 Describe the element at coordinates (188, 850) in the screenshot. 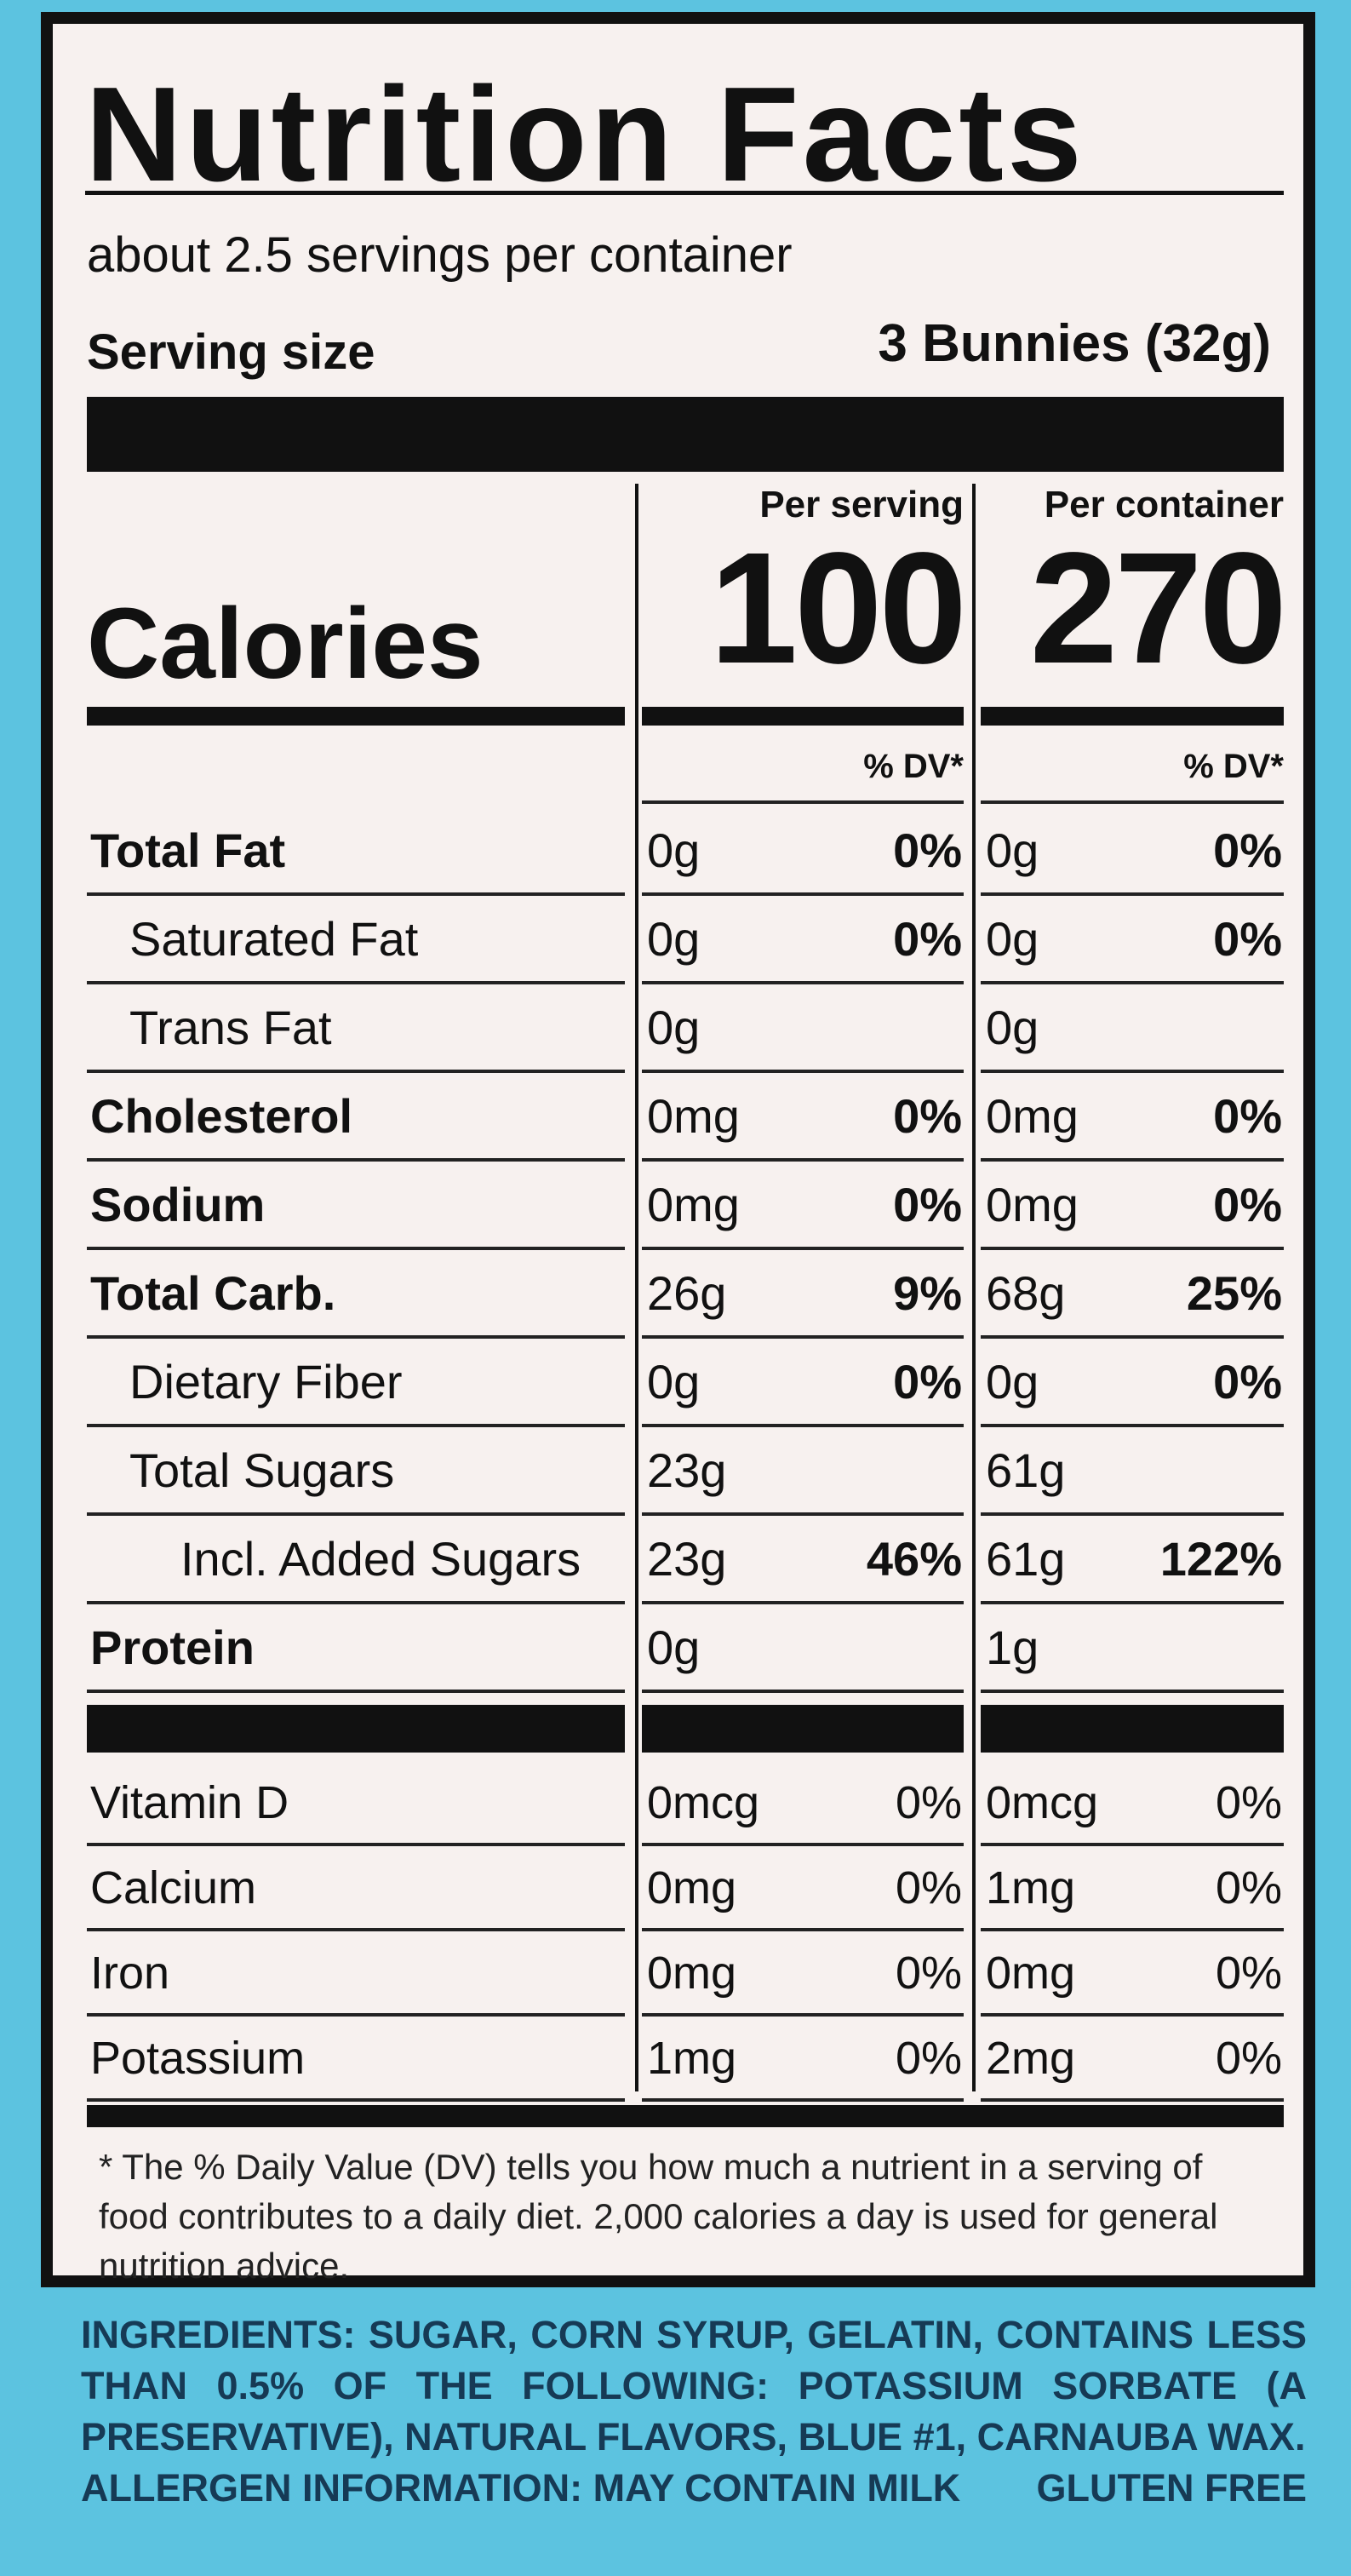

I see `nutrient-name: Total Fat` at that location.